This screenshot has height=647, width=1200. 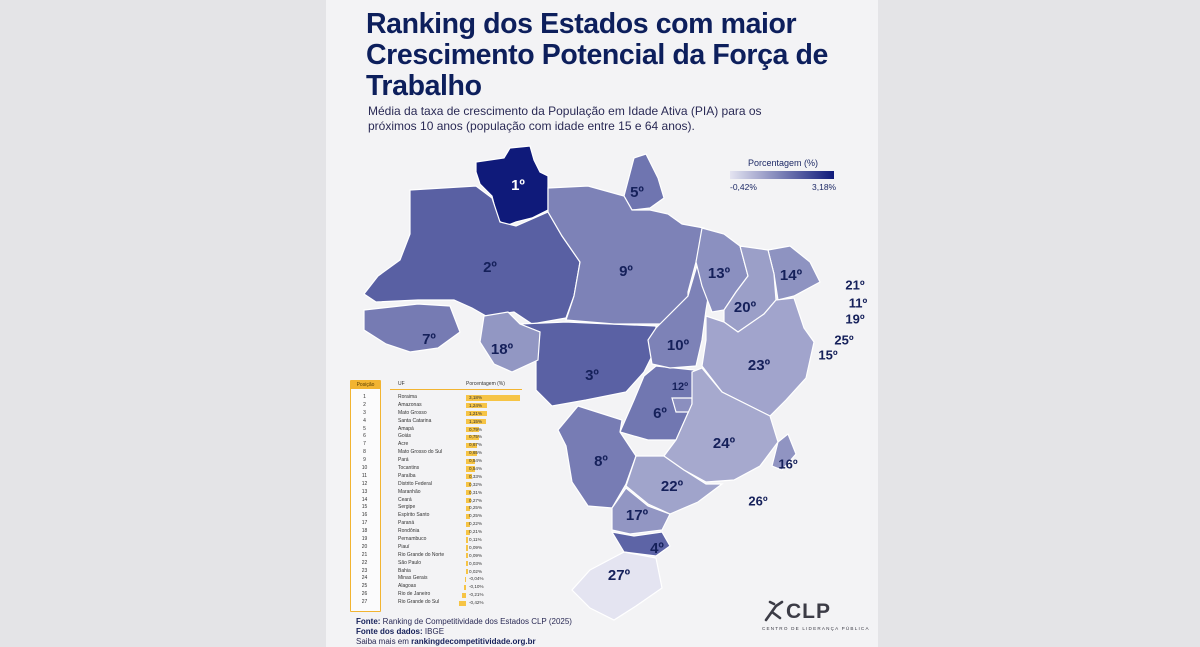 What do you see at coordinates (438, 437) in the screenshot?
I see `table-row: 6 Goiás 0,75%` at bounding box center [438, 437].